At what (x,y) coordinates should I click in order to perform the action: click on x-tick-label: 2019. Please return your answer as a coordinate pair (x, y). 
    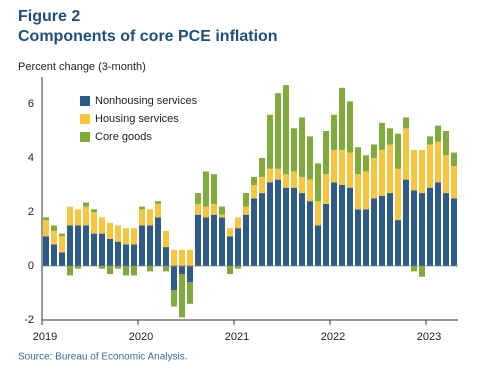
    Looking at the image, I should click on (45, 337).